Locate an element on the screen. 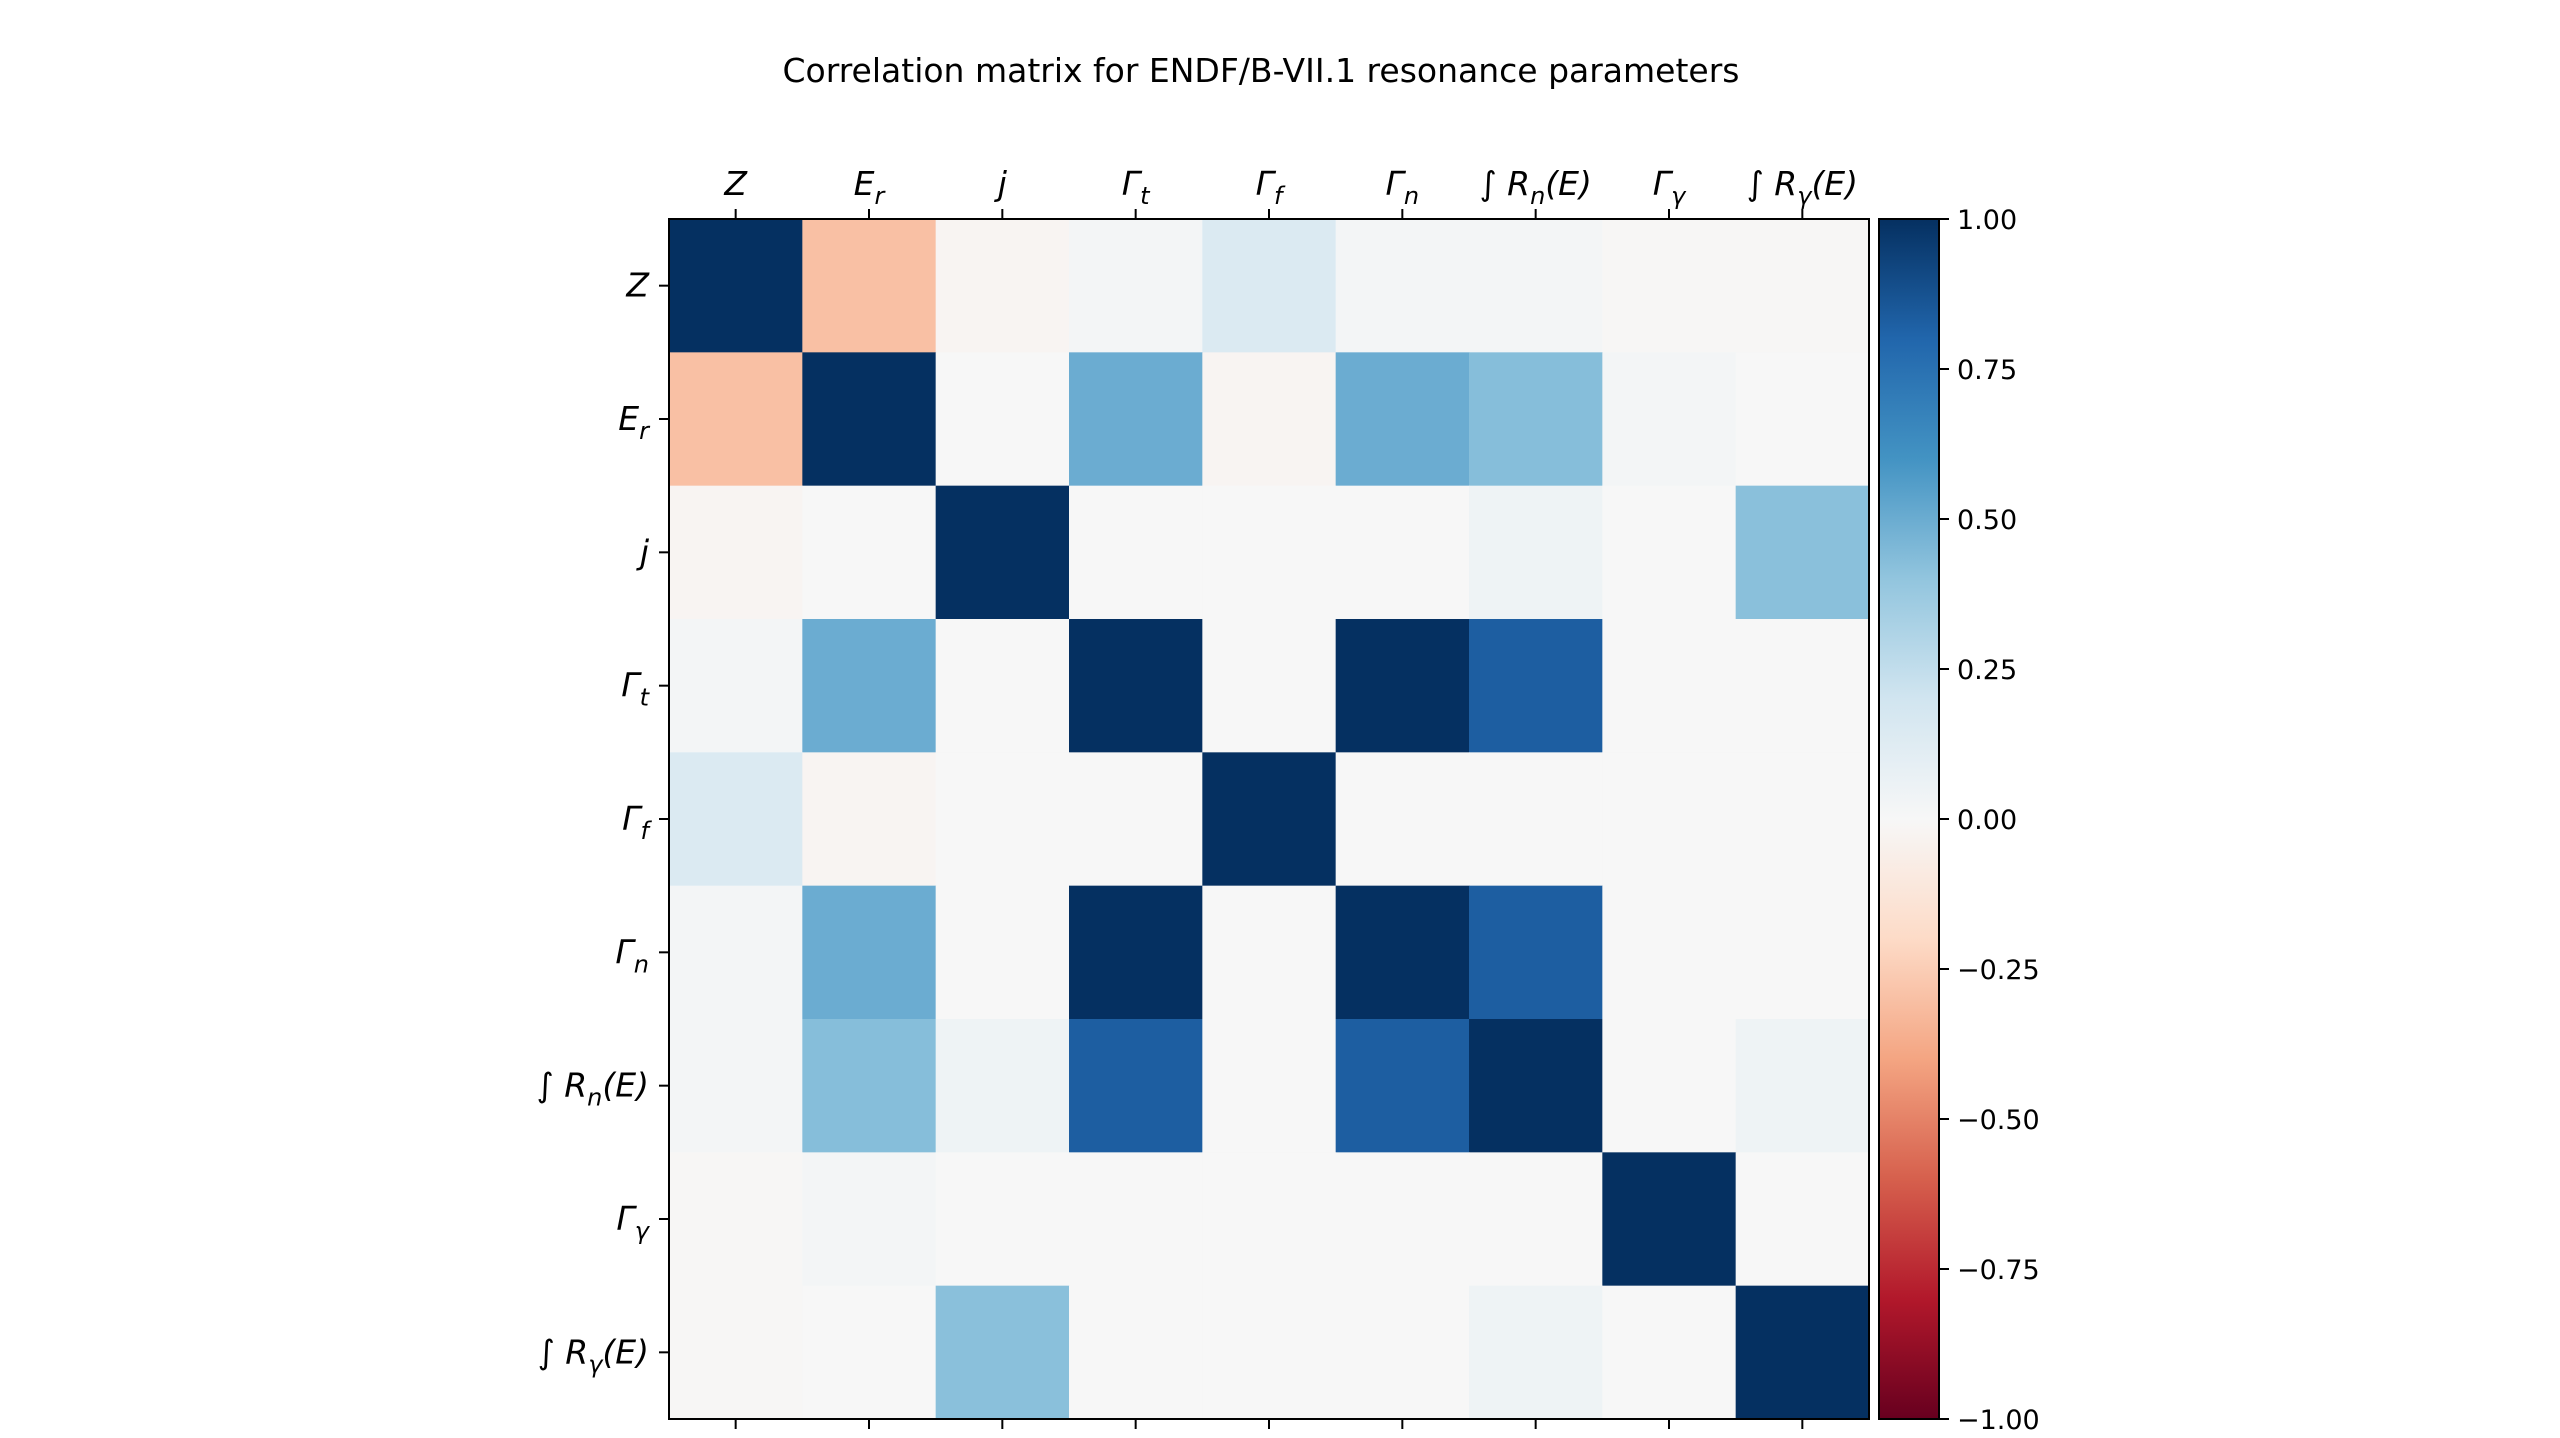 The height and width of the screenshot is (1438, 2560). y-tick-label: Γγ is located at coordinates (633, 1222).